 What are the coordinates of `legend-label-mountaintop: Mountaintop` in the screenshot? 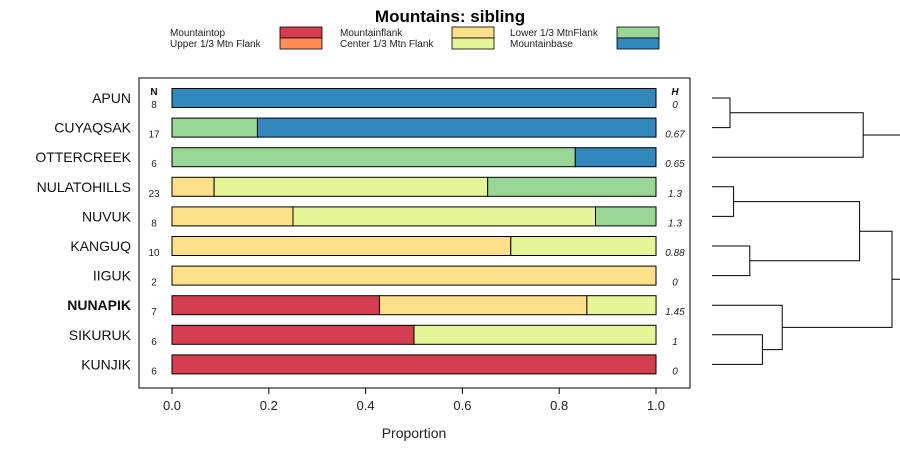 It's located at (197, 33).